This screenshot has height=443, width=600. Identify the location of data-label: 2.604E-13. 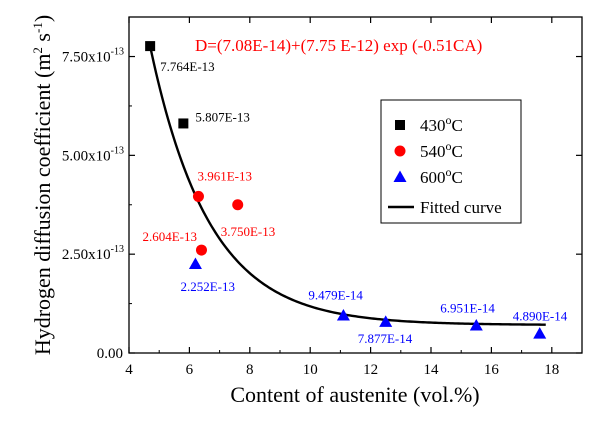
(169, 236).